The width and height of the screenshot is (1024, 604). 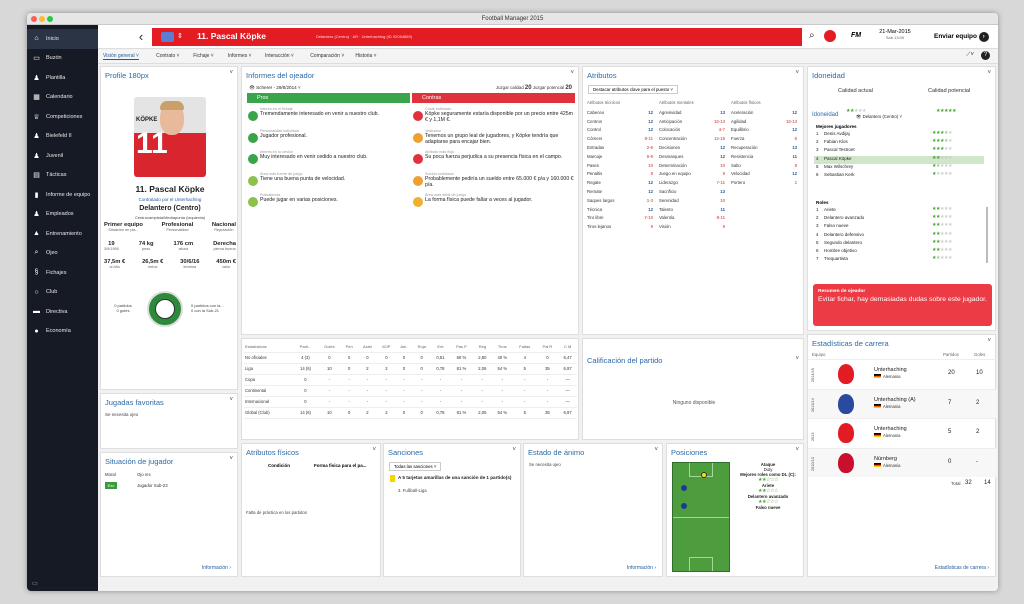 What do you see at coordinates (899, 134) in the screenshot?
I see `list-item: 1 Denis Avdijaj ★★★★★` at bounding box center [899, 134].